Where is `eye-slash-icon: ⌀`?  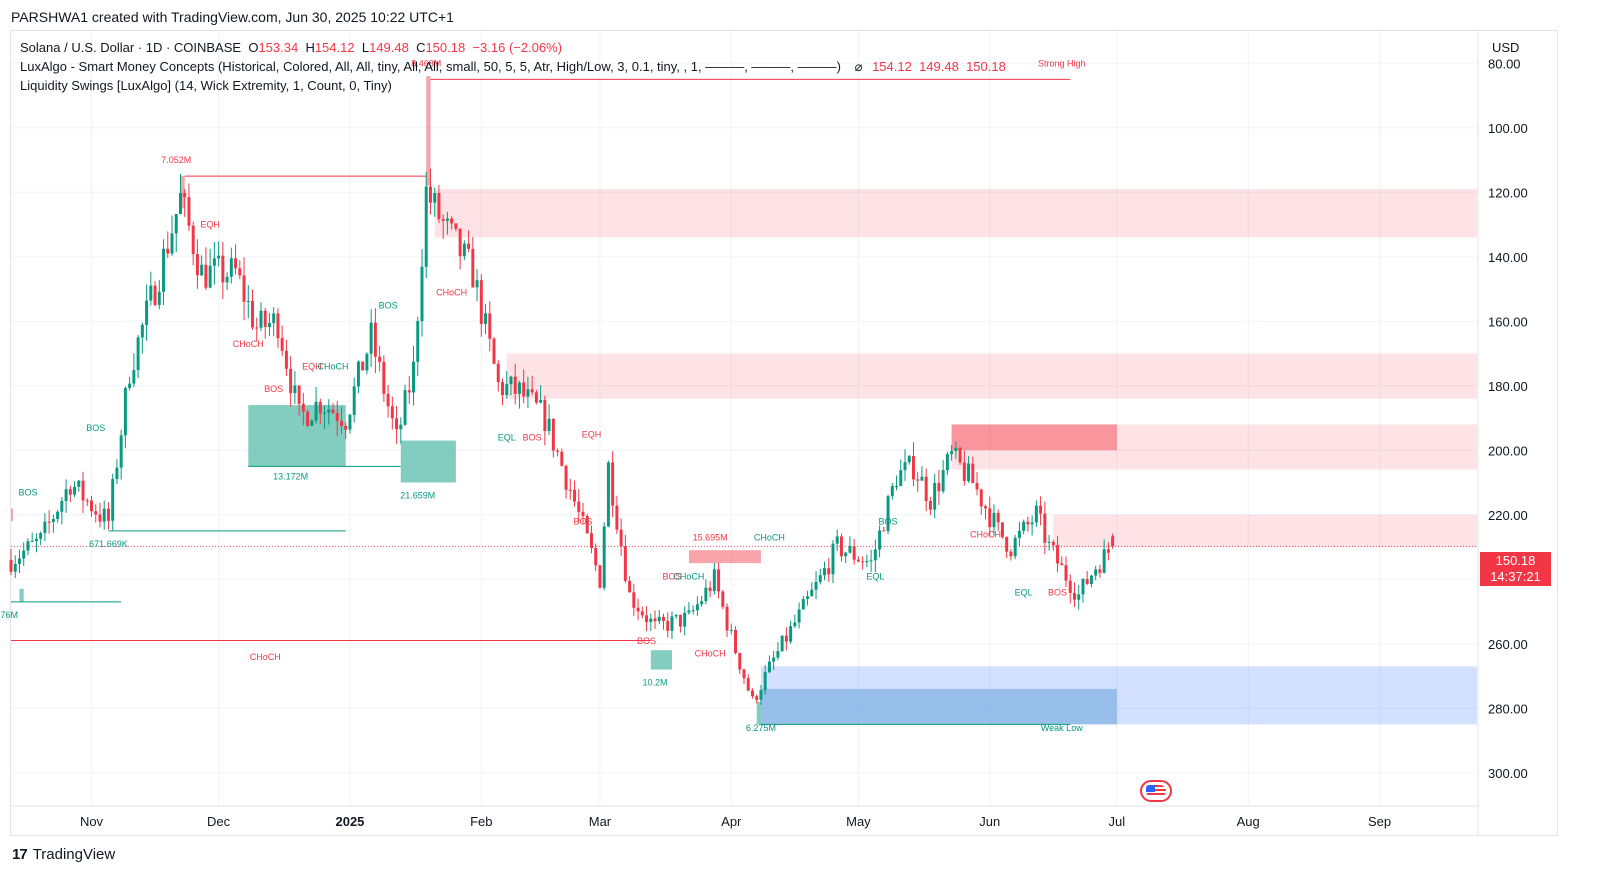 eye-slash-icon: ⌀ is located at coordinates (858, 66).